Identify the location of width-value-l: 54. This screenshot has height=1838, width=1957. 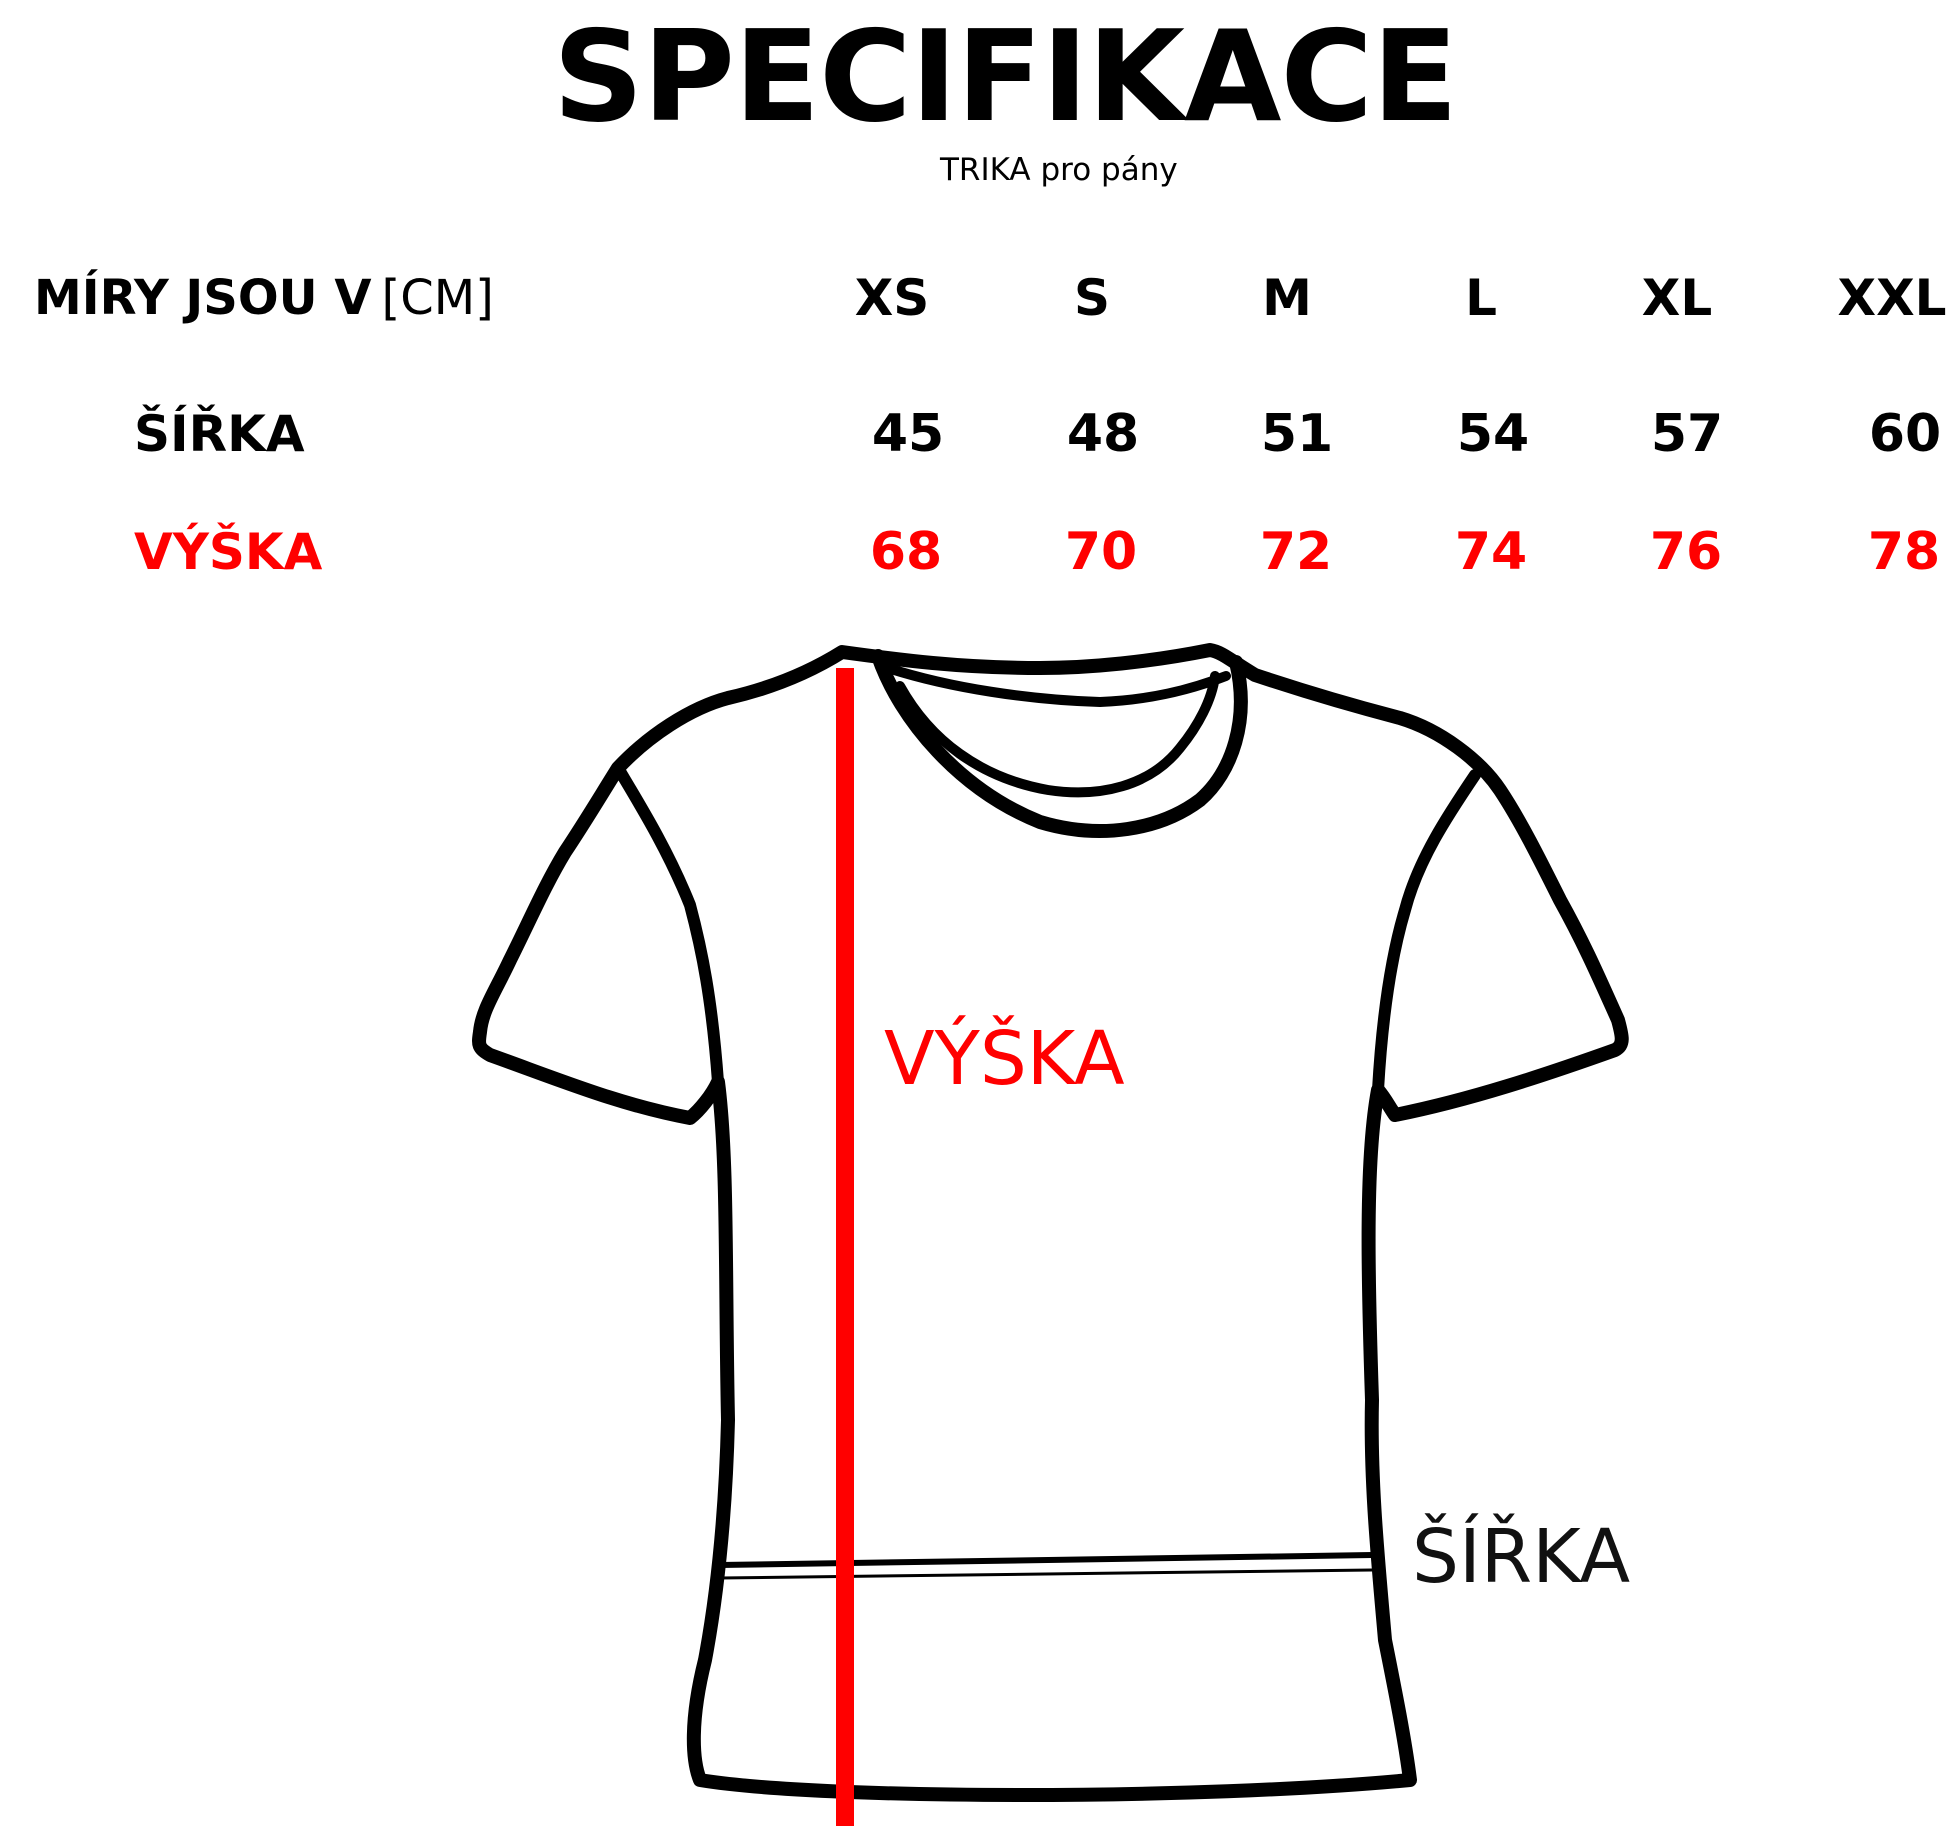
(1493, 434).